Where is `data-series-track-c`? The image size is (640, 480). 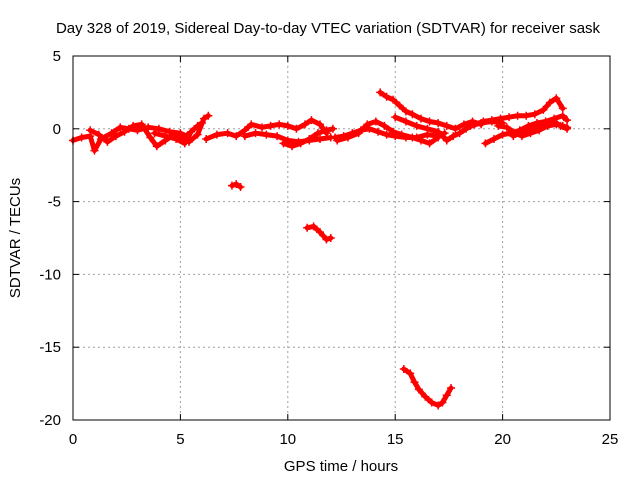
data-series-track-c is located at coordinates (178, 133).